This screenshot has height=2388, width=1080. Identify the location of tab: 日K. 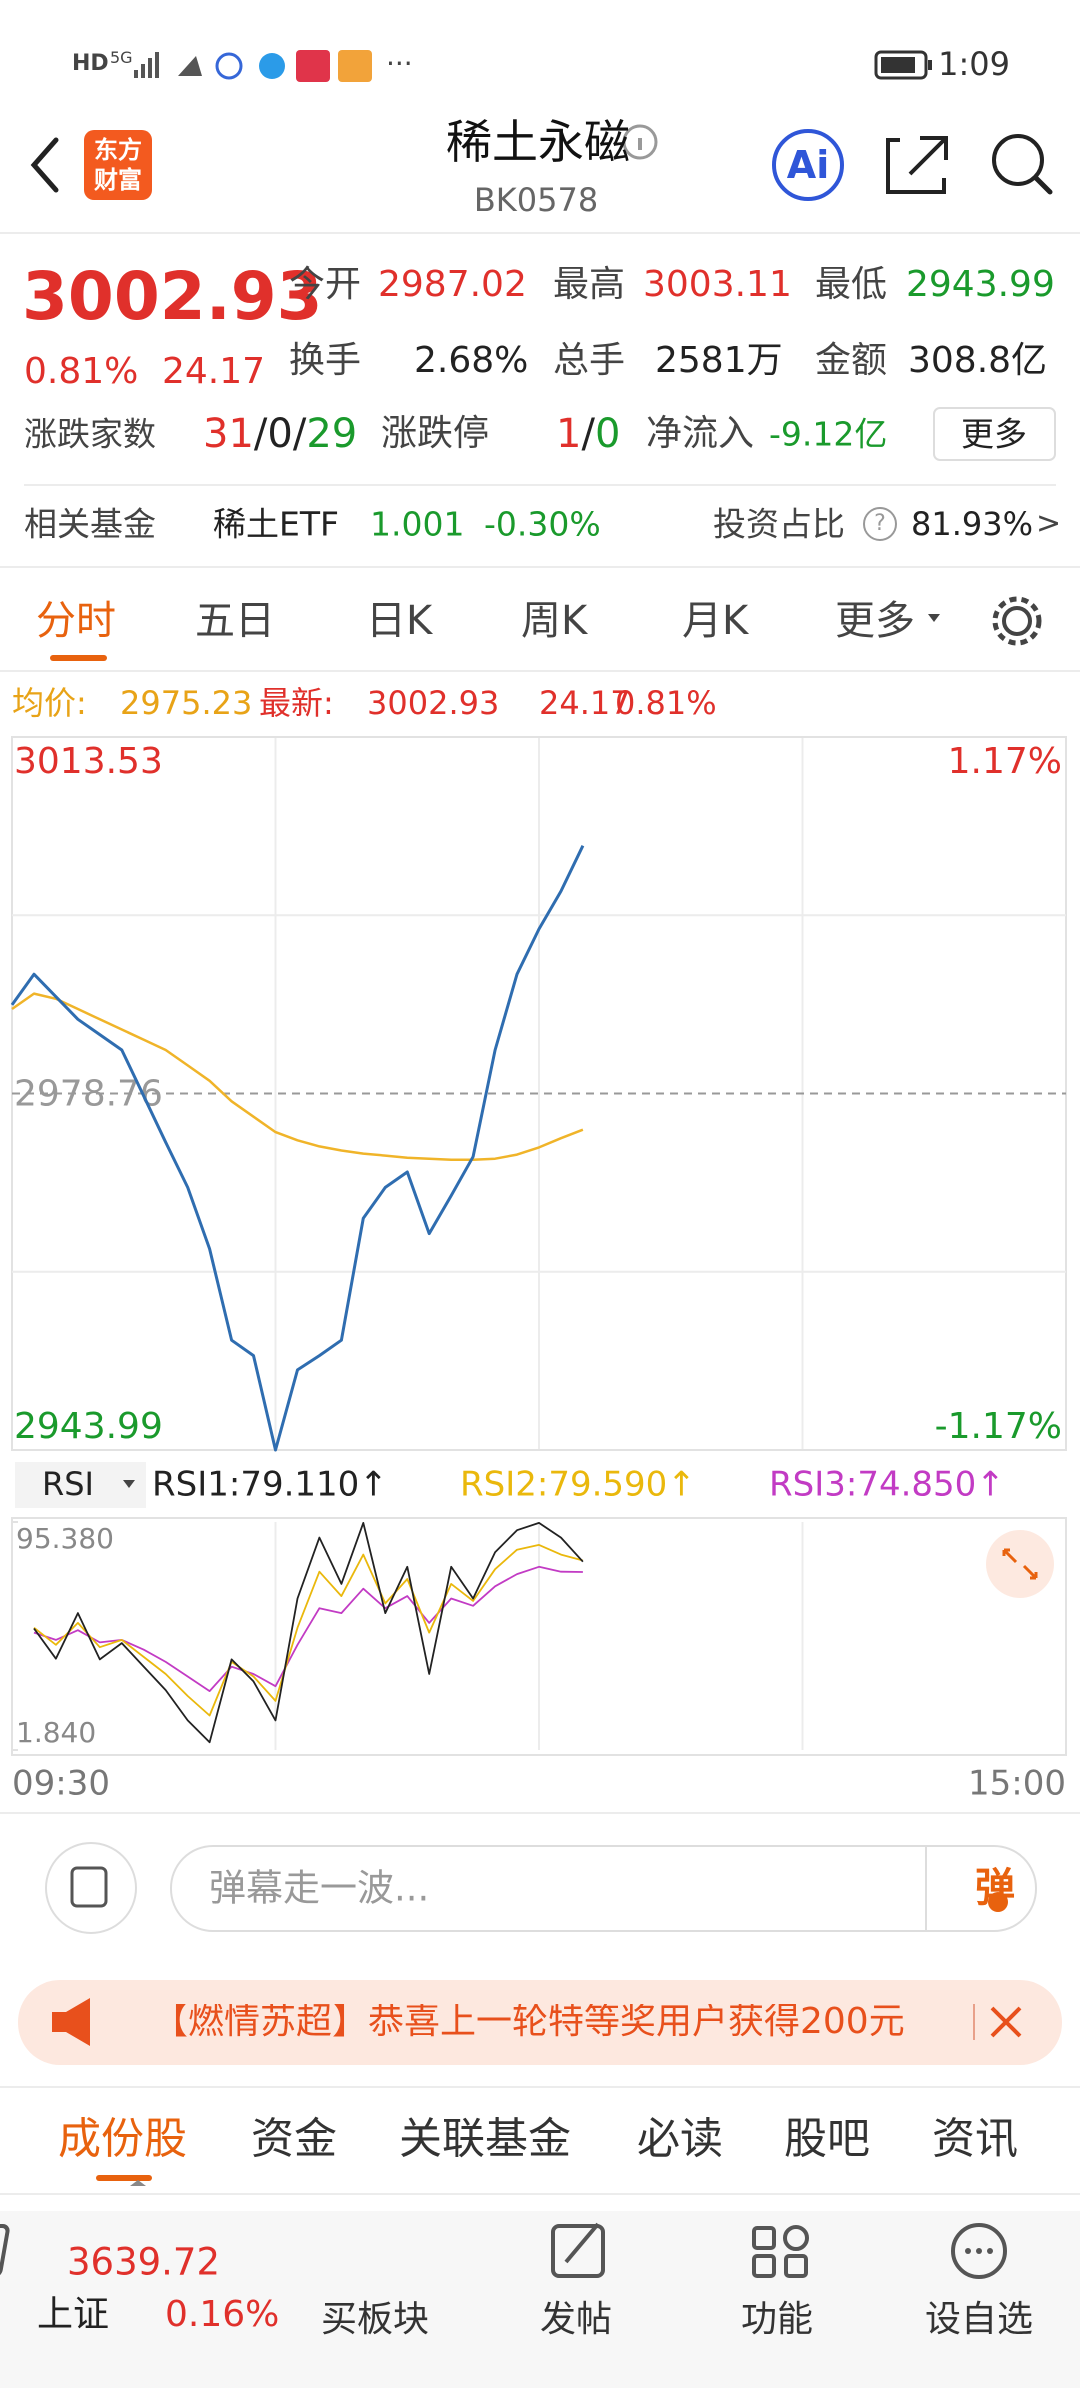
(399, 621).